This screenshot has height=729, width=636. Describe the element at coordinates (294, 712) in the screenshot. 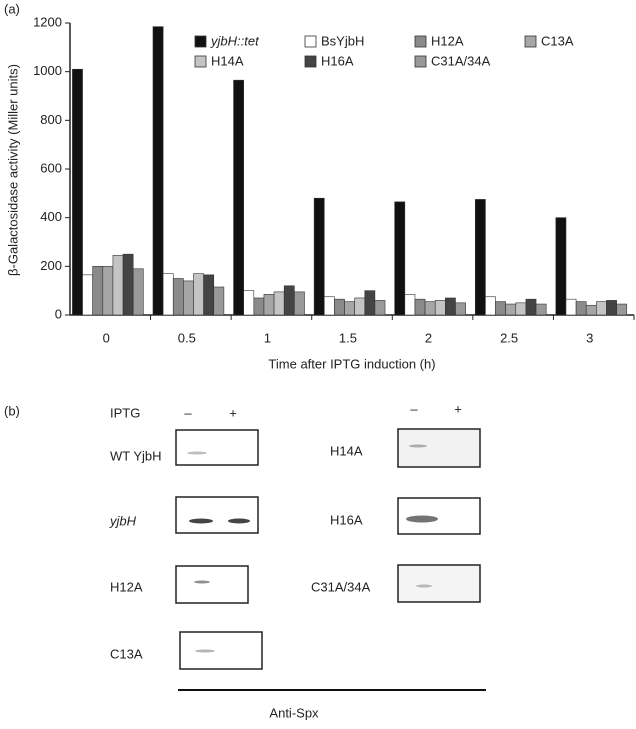

I see `antibody-label: Anti-Spx` at that location.